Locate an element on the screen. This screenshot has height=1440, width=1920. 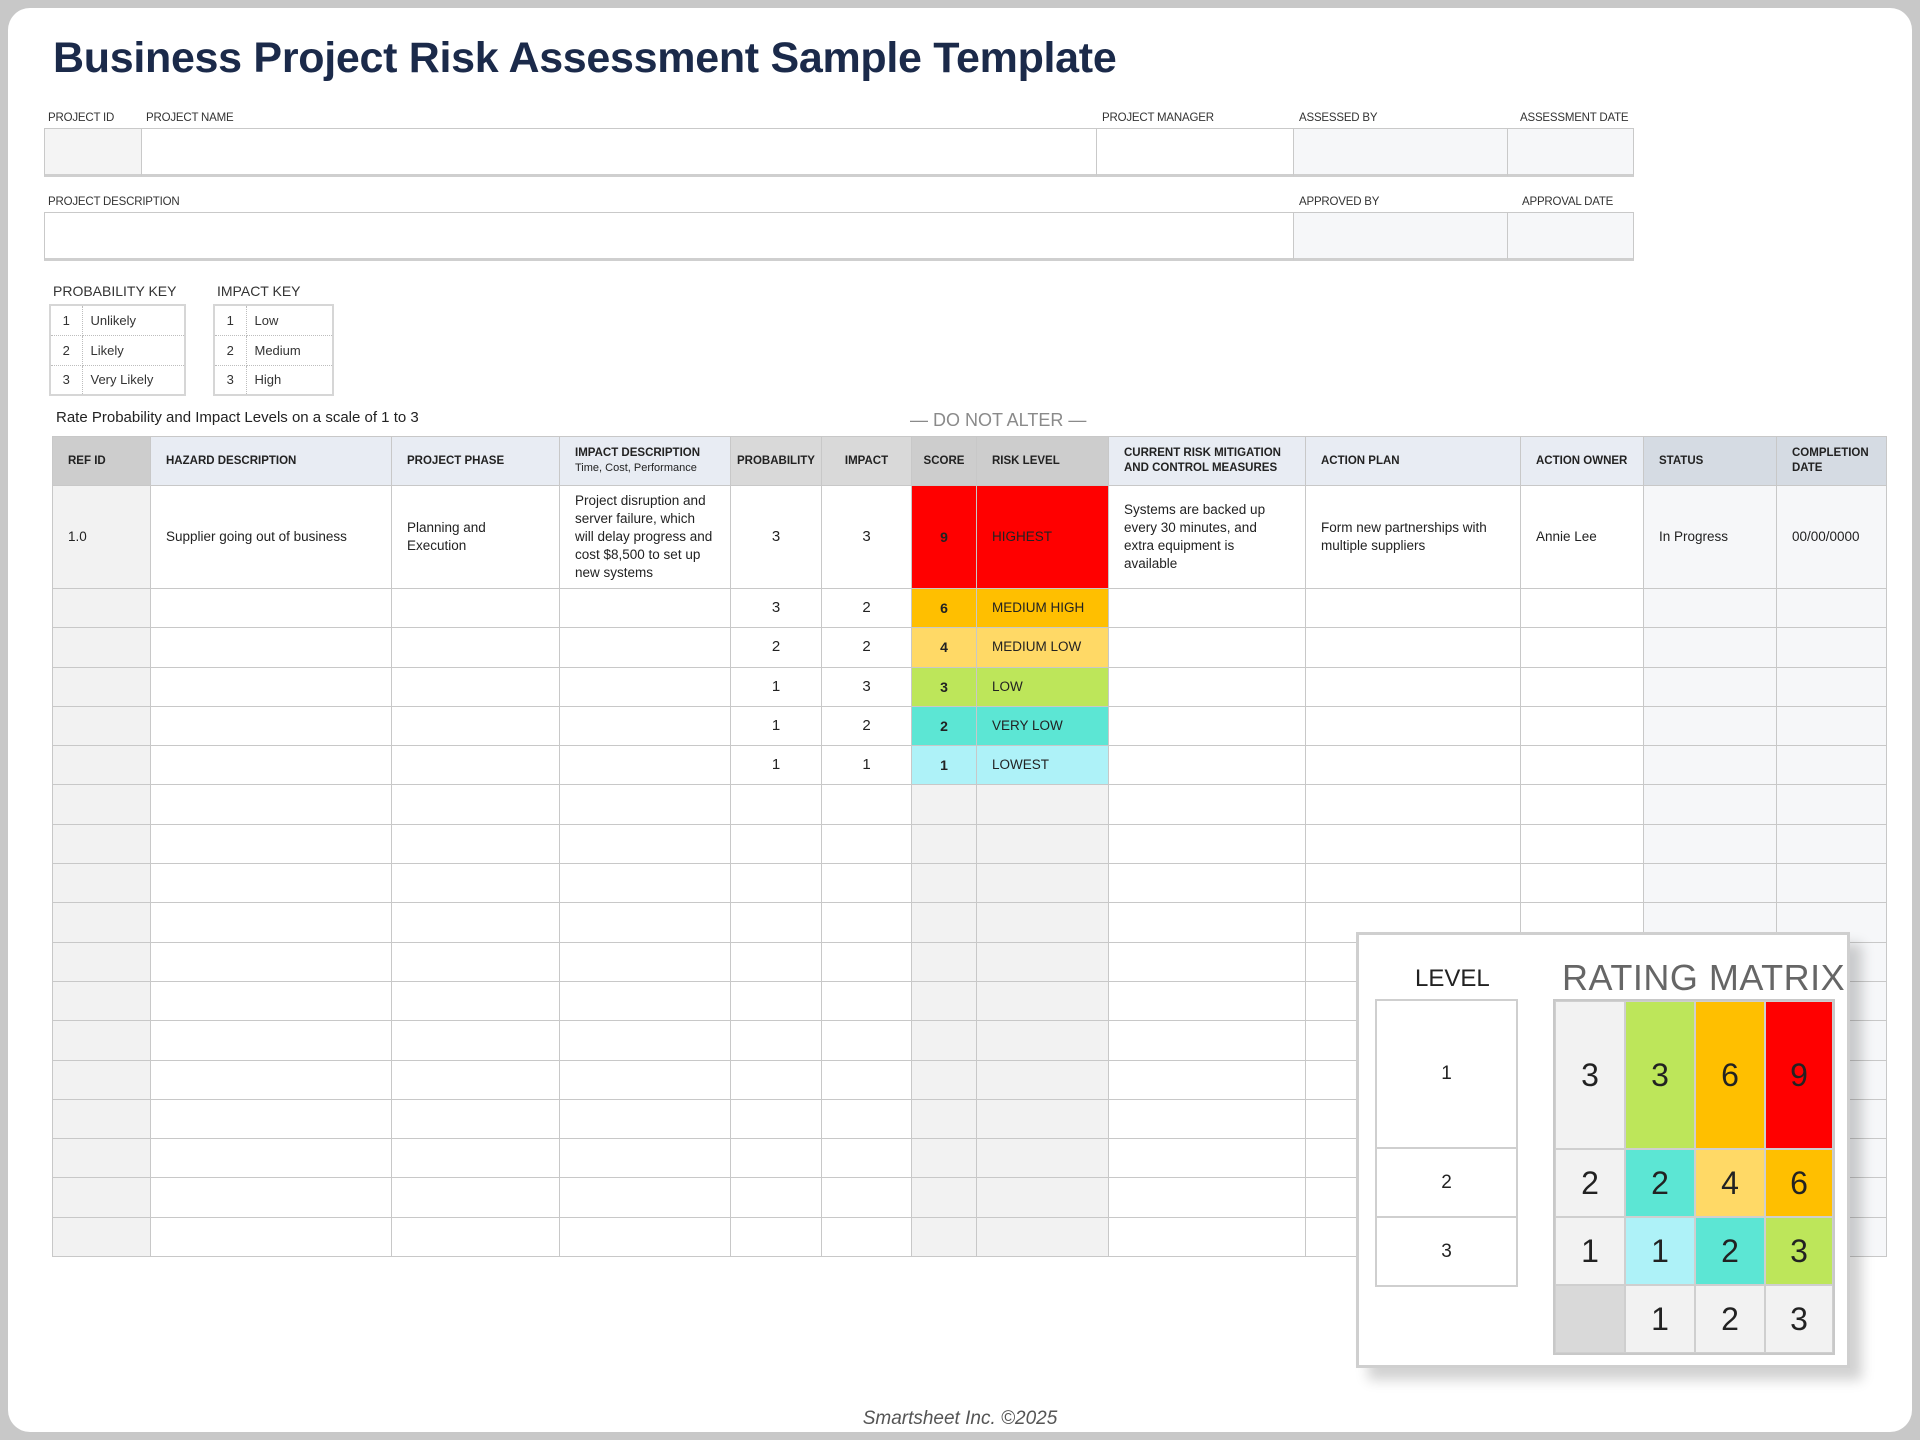
score-cell: 3 is located at coordinates (944, 686).